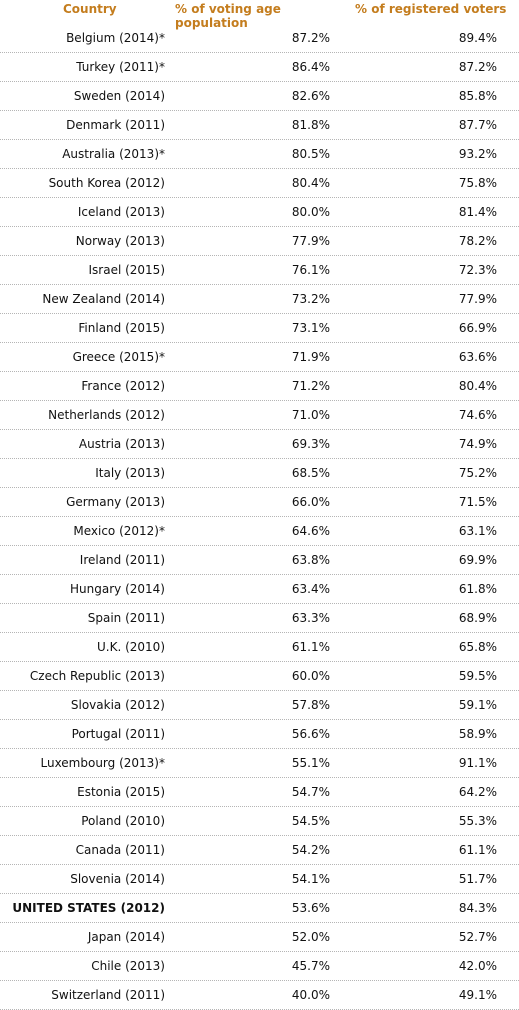  Describe the element at coordinates (477, 792) in the screenshot. I see `registered-voters-cell: 64.2%` at that location.